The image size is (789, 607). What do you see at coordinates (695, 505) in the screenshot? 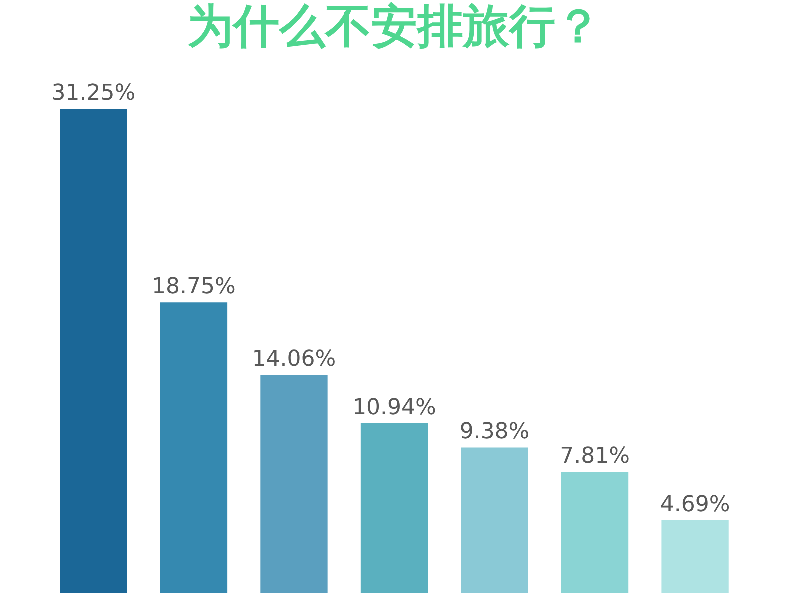
I see `data-label: 4.69%` at bounding box center [695, 505].